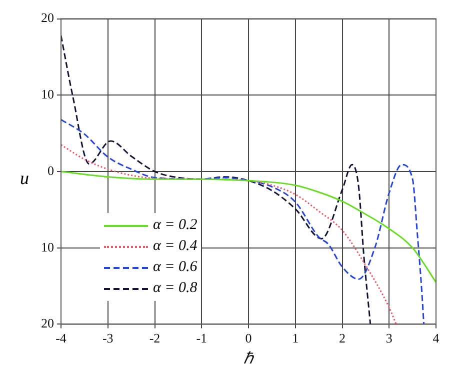  I want to click on legend-label: α = 0.8, so click(175, 288).